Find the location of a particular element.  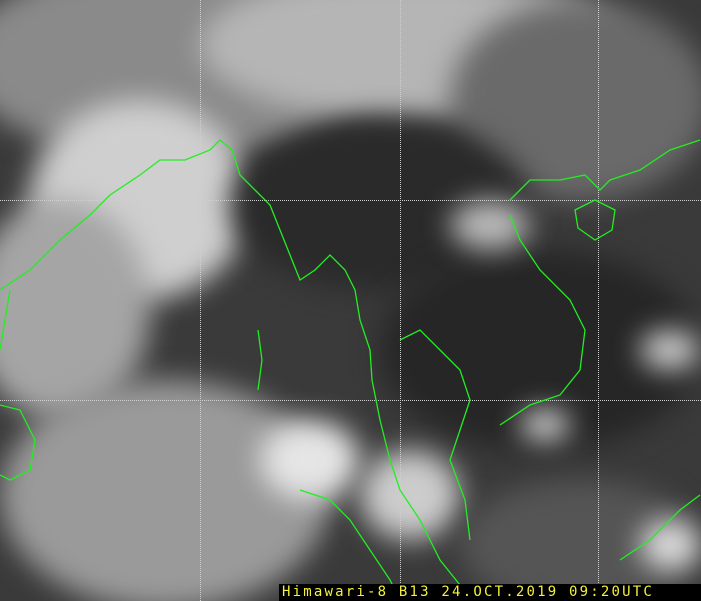

coastline-borneo is located at coordinates (660, 527).